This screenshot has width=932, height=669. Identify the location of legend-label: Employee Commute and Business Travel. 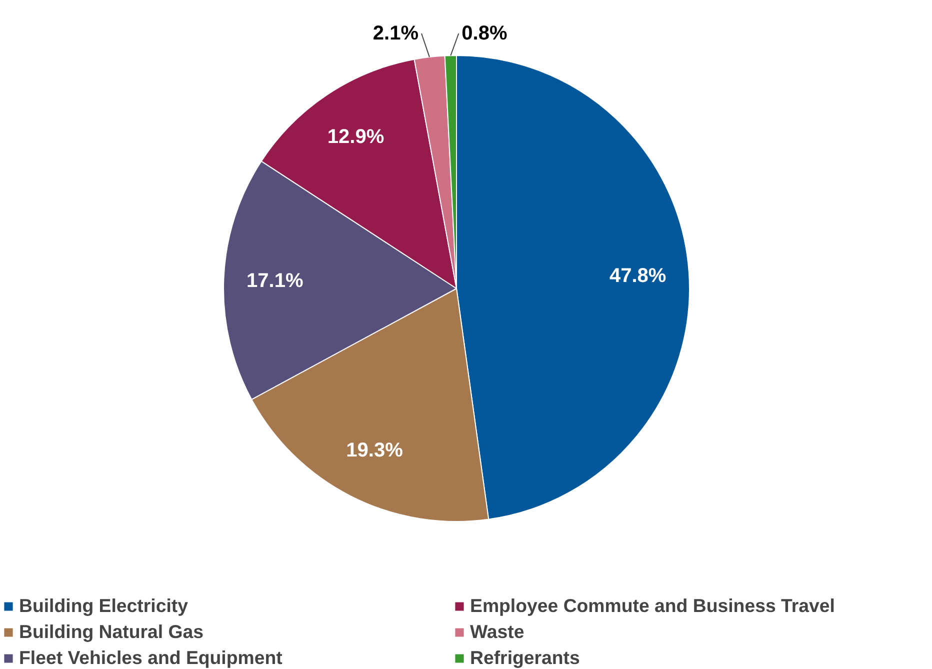
(653, 606).